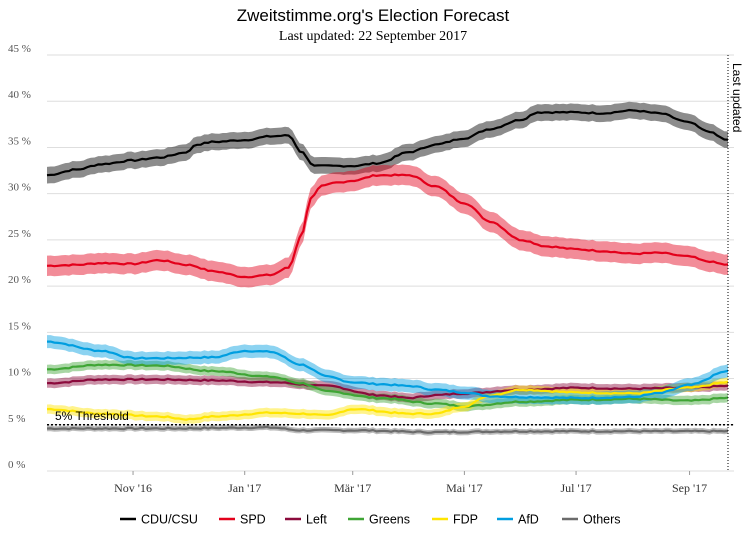  Describe the element at coordinates (253, 520) in the screenshot. I see `legend-label: SPD` at that location.